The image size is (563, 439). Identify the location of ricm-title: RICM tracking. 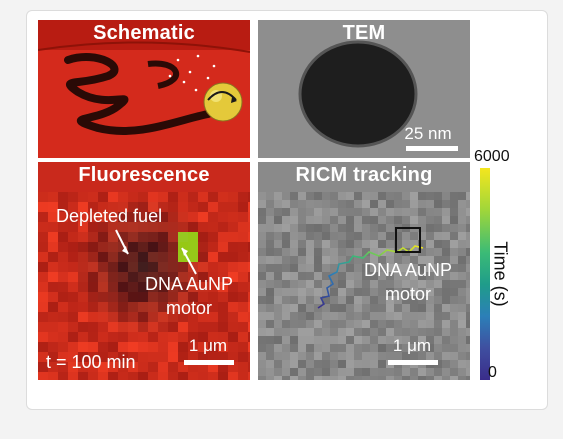
(364, 175).